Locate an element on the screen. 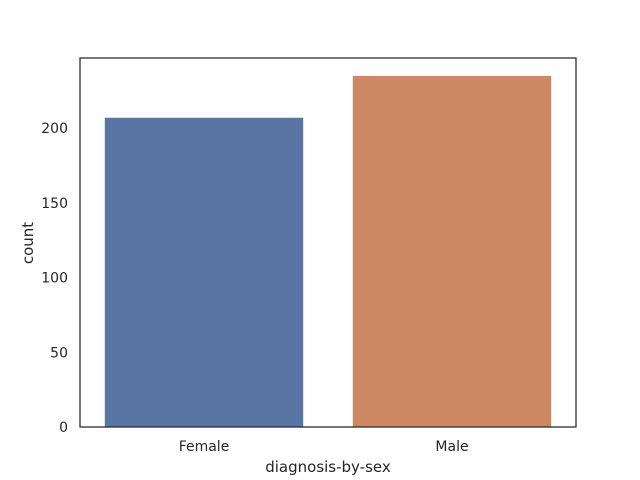  y-axis-label: count is located at coordinates (28, 243).